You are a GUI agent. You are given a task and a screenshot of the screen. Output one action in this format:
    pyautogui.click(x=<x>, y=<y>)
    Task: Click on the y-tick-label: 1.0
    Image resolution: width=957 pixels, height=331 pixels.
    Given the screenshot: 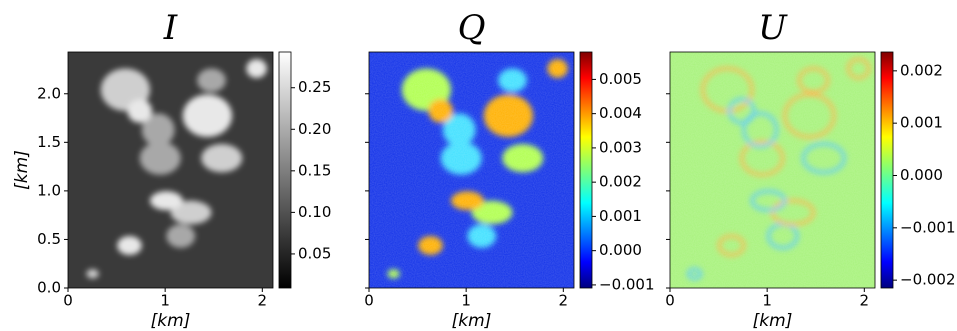 What is the action you would take?
    pyautogui.click(x=49, y=190)
    